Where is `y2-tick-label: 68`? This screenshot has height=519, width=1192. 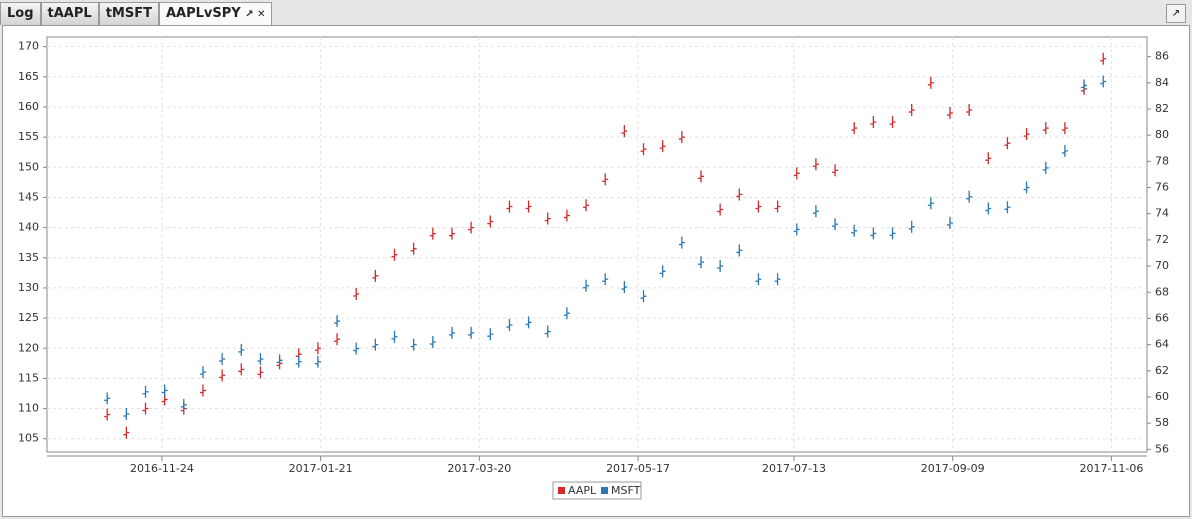 y2-tick-label: 68 is located at coordinates (1162, 291).